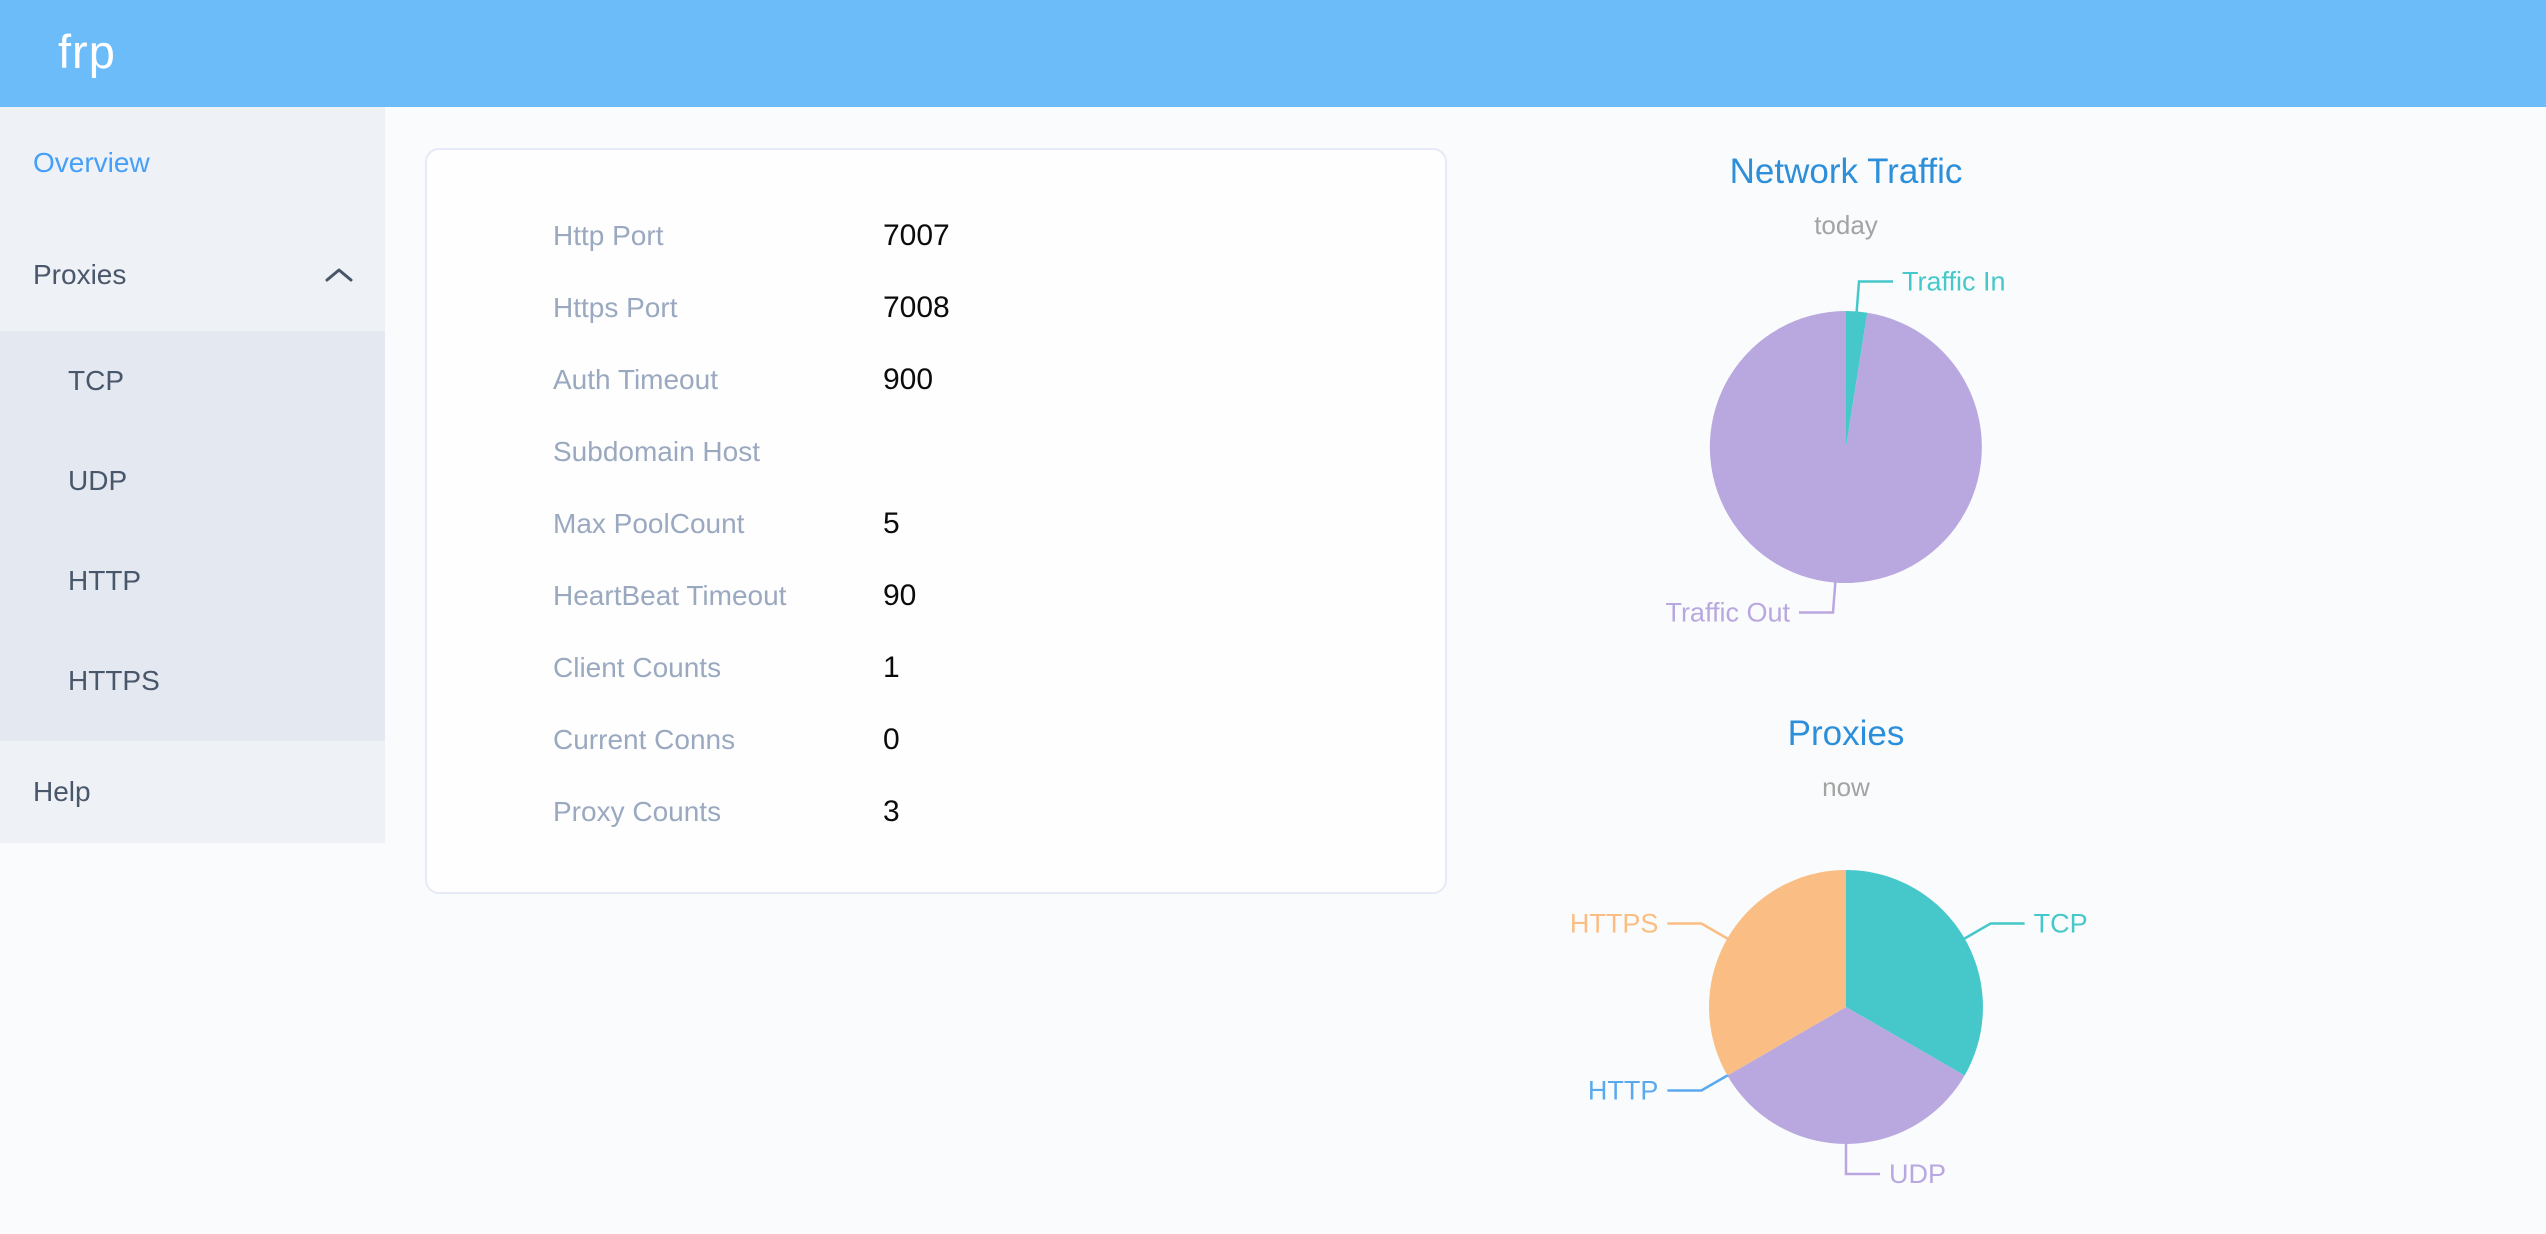 Image resolution: width=2546 pixels, height=1234 pixels. Describe the element at coordinates (936, 380) in the screenshot. I see `server-info-row: Auth Timeout 900` at that location.